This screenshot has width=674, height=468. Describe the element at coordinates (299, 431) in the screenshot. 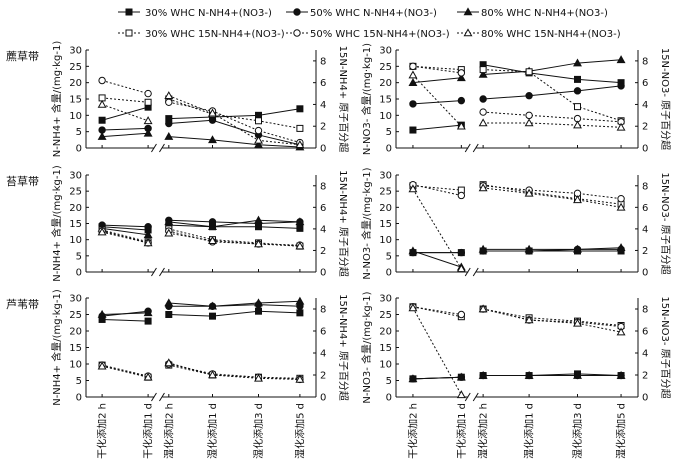

I see `x-tick-label: 湿化添加5 d` at that location.